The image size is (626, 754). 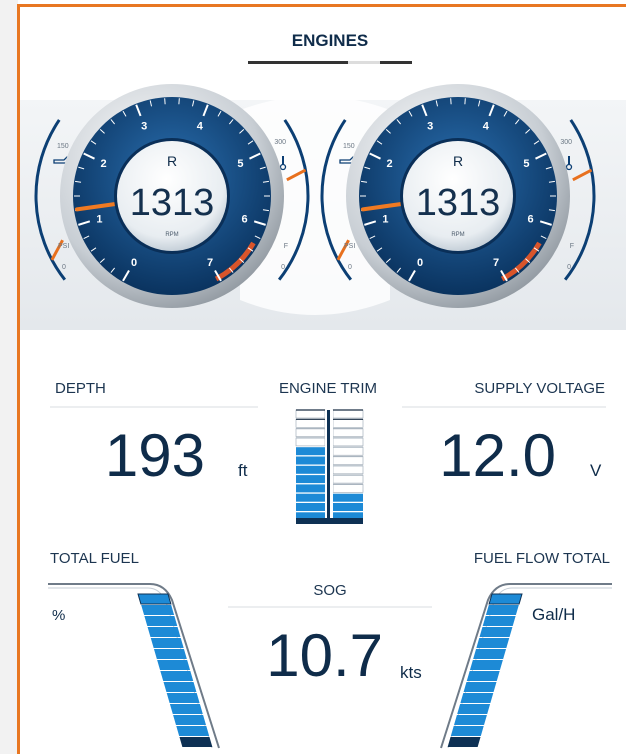 I want to click on fuel-flow-label: FUEL FLOW TOTAL, so click(x=542, y=558).